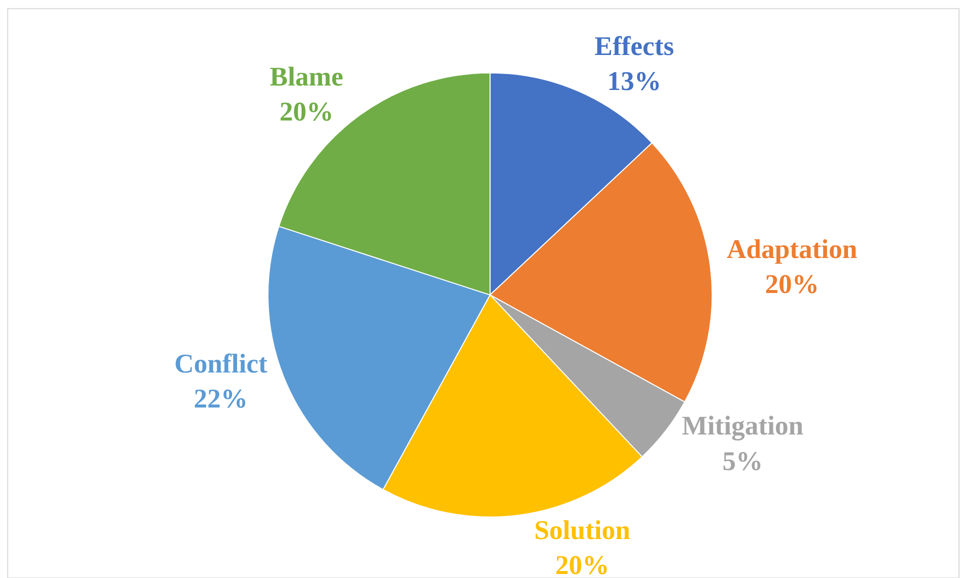  What do you see at coordinates (582, 529) in the screenshot?
I see `slice-label: Solution` at bounding box center [582, 529].